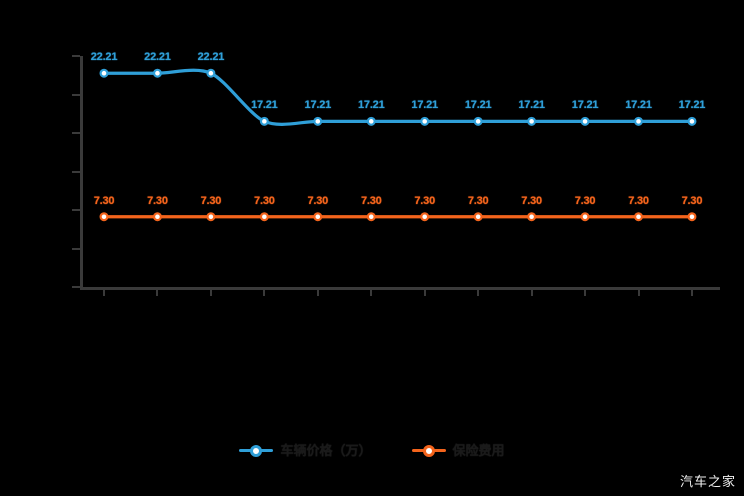 This screenshot has width=744, height=496. Describe the element at coordinates (707, 481) in the screenshot. I see `watermark-autohome: 汽车之家` at that location.